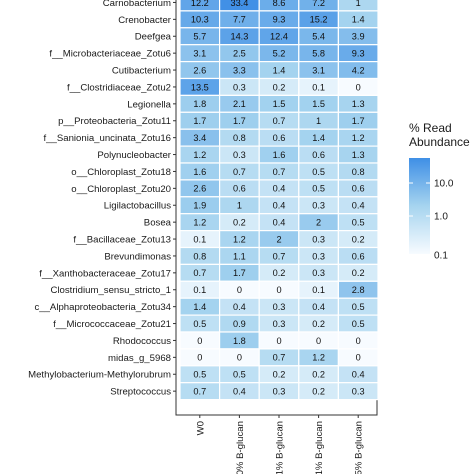 This screenshot has height=474, width=474. I want to click on cell-value: 5.8, so click(318, 53).